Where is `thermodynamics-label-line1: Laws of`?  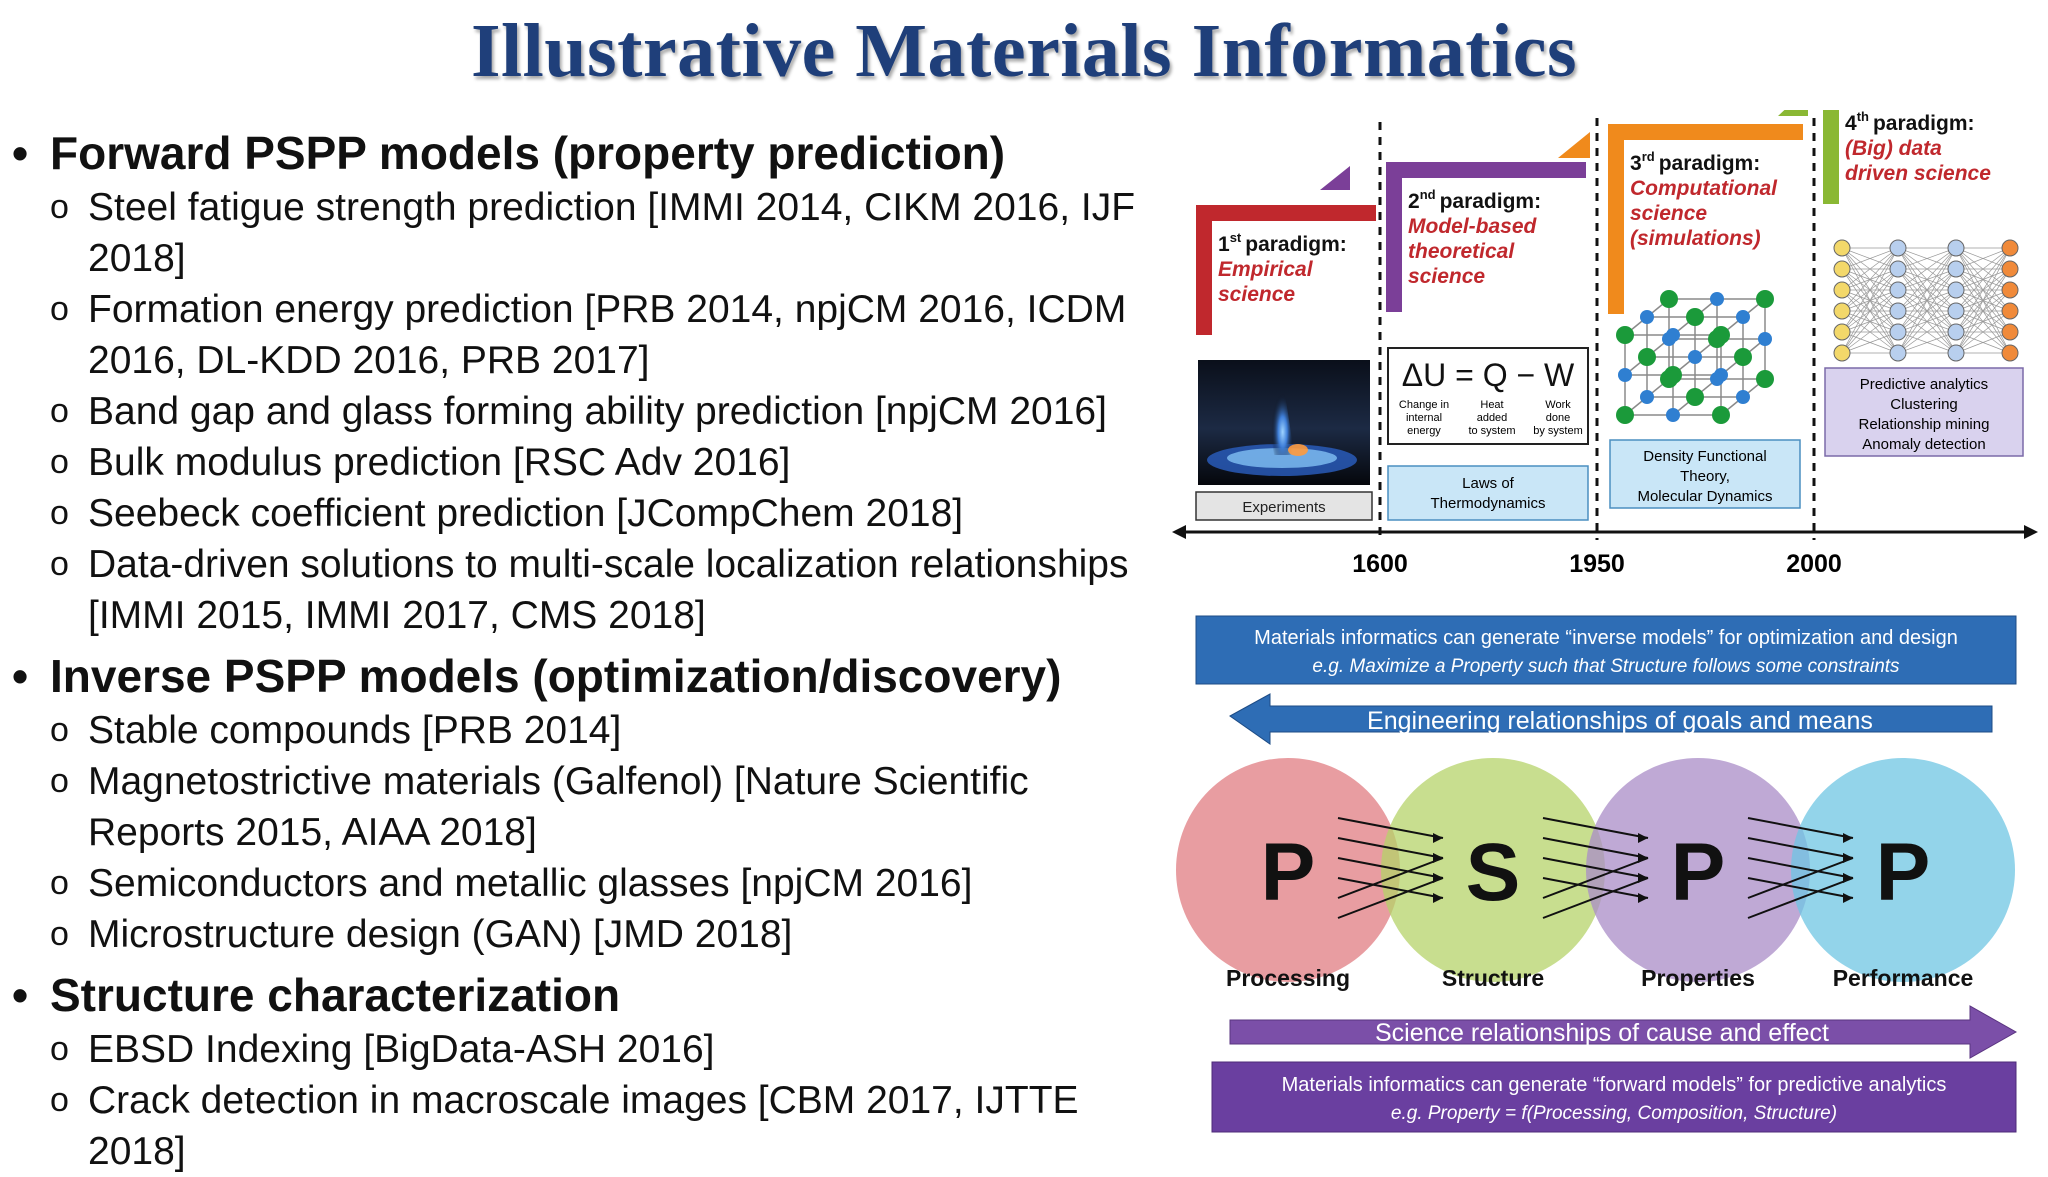 thermodynamics-label-line1: Laws of is located at coordinates (1488, 483).